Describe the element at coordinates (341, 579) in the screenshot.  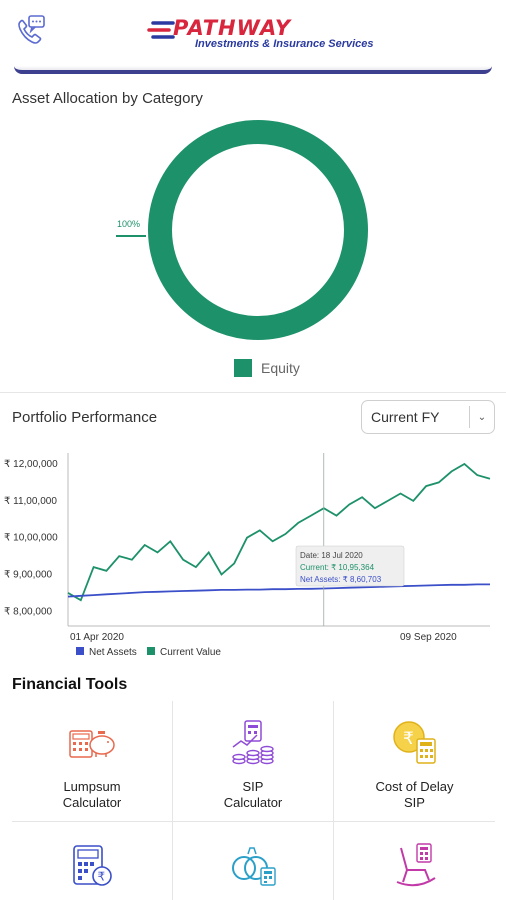
I see `tooltip-net: Net Assets: ₹ 8,60,703` at that location.